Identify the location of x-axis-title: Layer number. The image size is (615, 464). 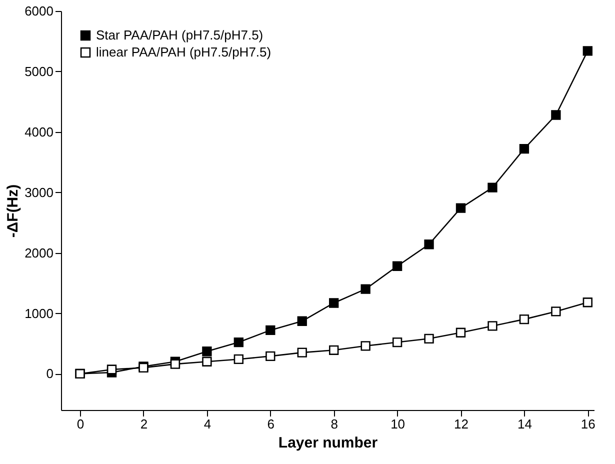
(328, 443).